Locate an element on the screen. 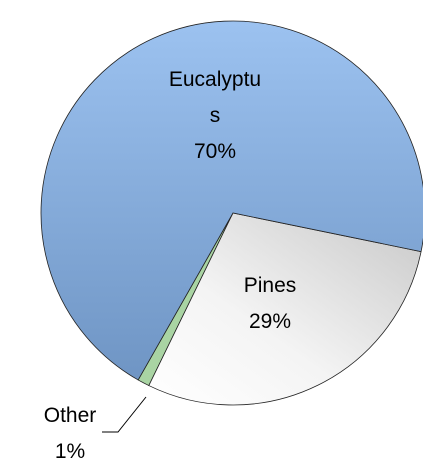 This screenshot has width=423, height=475. value-label: 1% is located at coordinates (70, 451).